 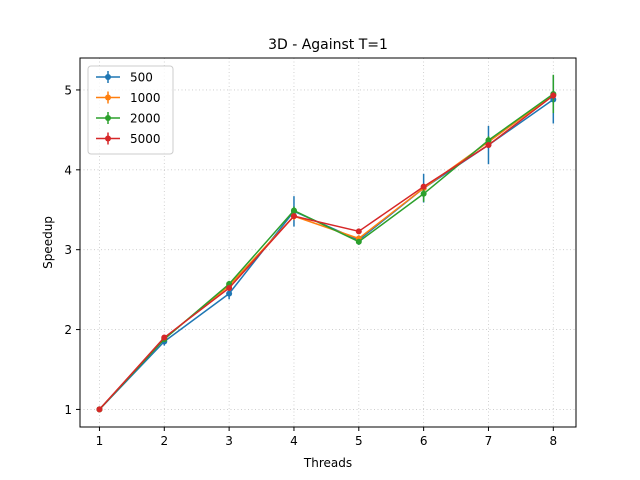 What do you see at coordinates (294, 441) in the screenshot?
I see `x-tick-label: 4` at bounding box center [294, 441].